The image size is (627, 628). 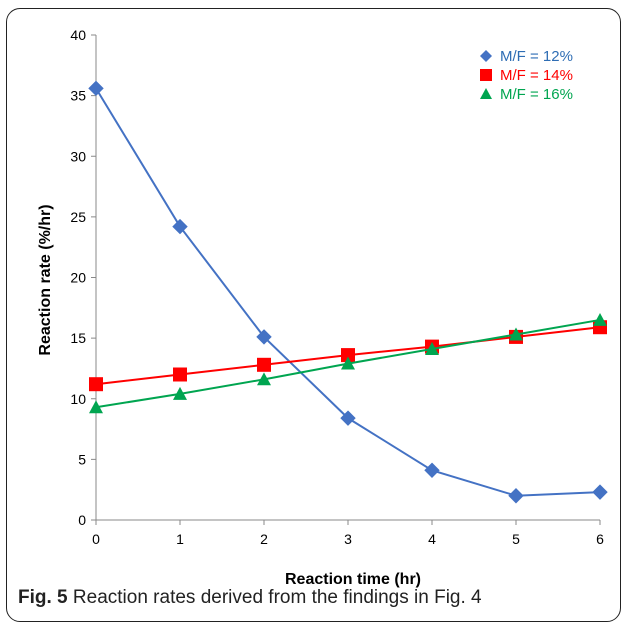 I want to click on legend-label: M/F = 14%, so click(x=536, y=75).